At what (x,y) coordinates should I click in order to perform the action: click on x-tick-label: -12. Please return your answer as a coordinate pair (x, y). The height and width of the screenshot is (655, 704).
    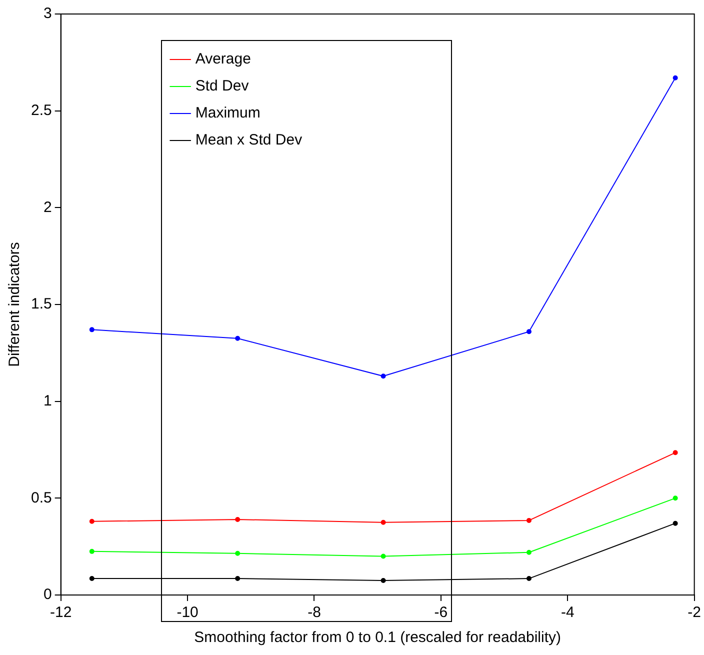
    Looking at the image, I should click on (61, 613).